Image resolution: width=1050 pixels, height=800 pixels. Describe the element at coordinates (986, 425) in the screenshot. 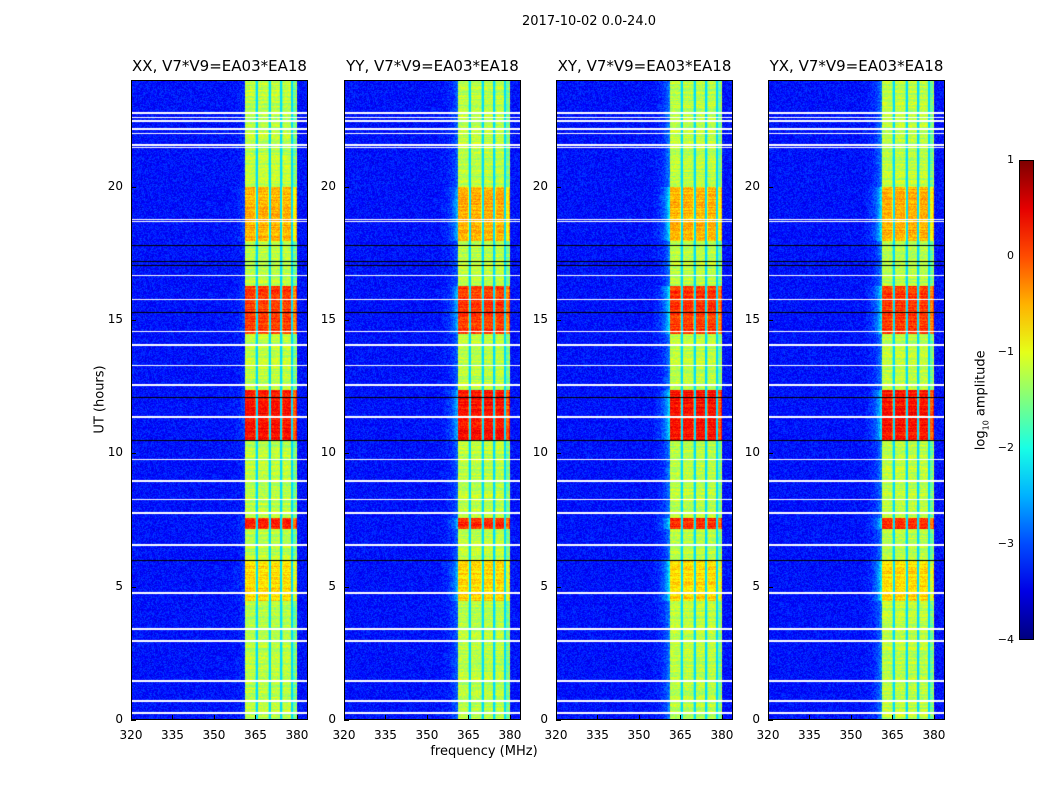

I see `colorbar-label-sub: 10` at that location.